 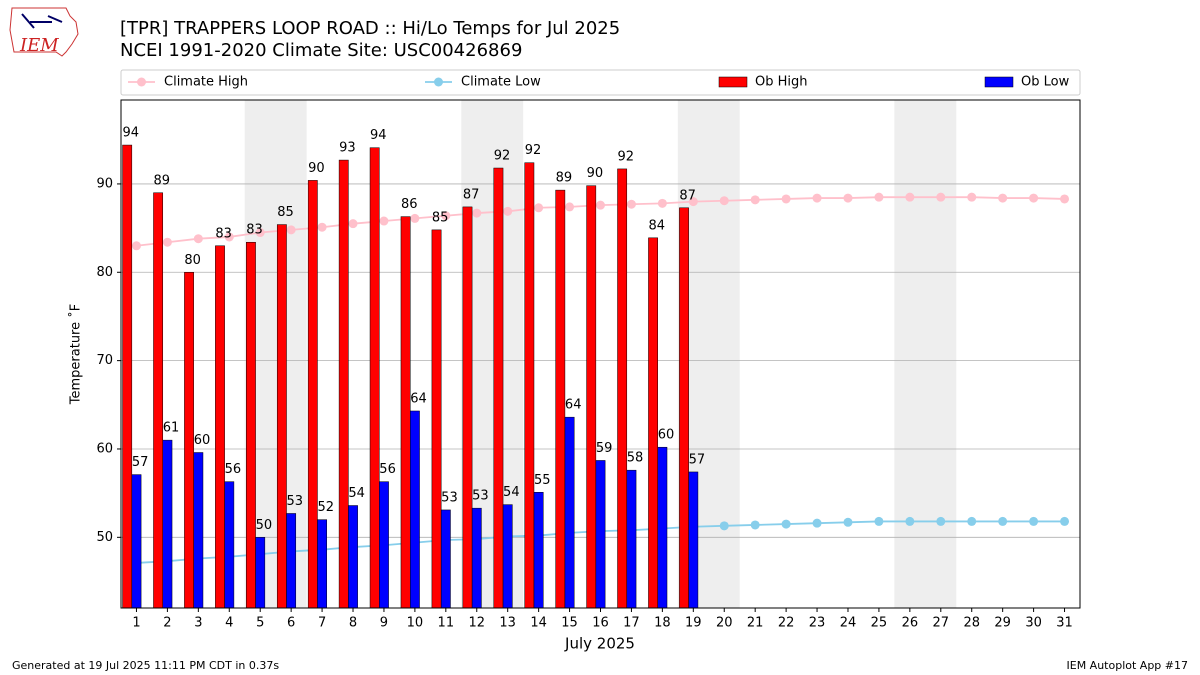 I want to click on legend-marker, so click(x=438, y=82).